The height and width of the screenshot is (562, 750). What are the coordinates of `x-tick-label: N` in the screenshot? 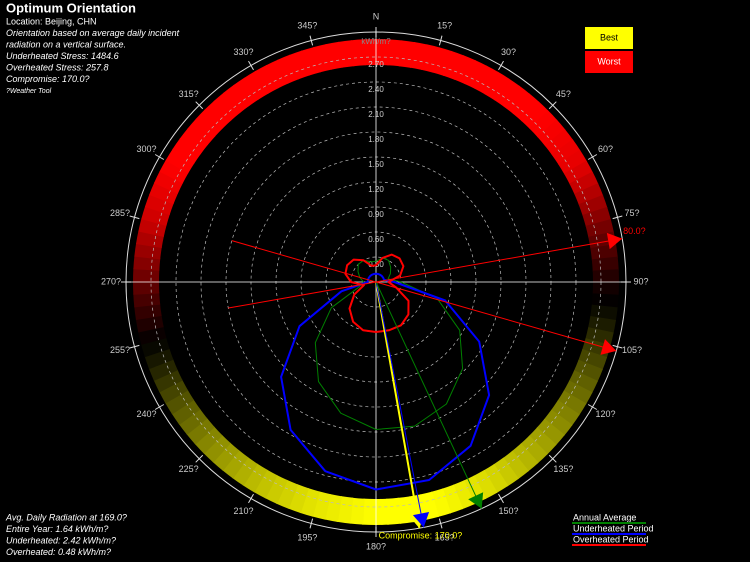 It's located at (376, 16).